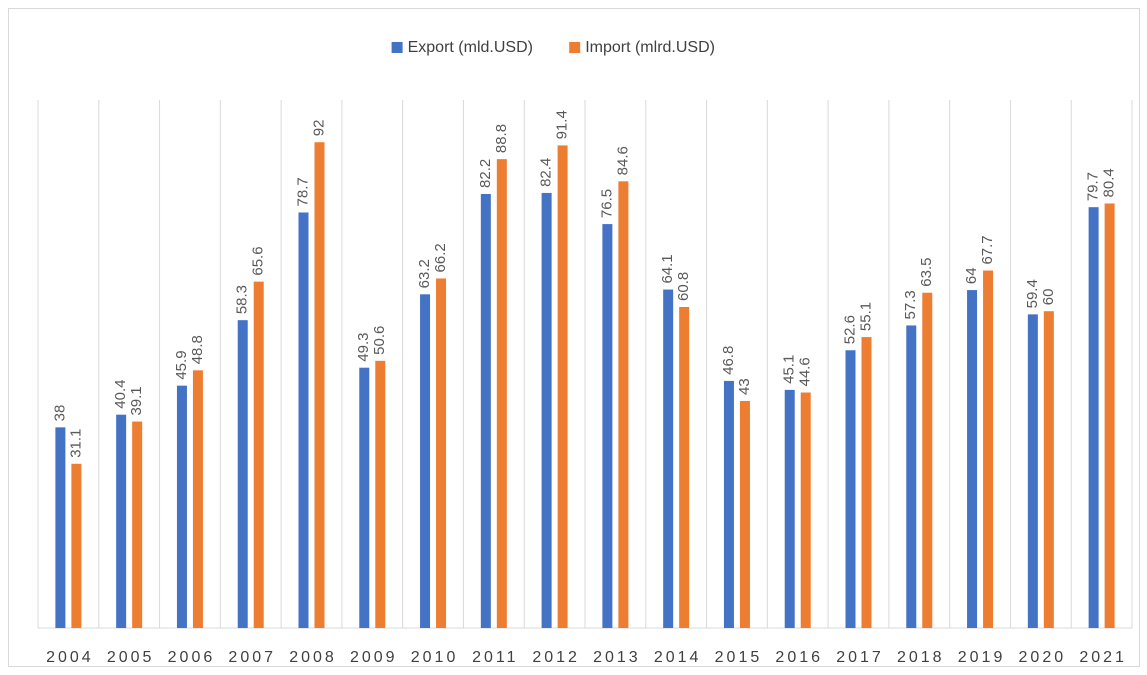 This screenshot has height=675, width=1147. What do you see at coordinates (1032, 293) in the screenshot?
I see `data-label: 59.4` at bounding box center [1032, 293].